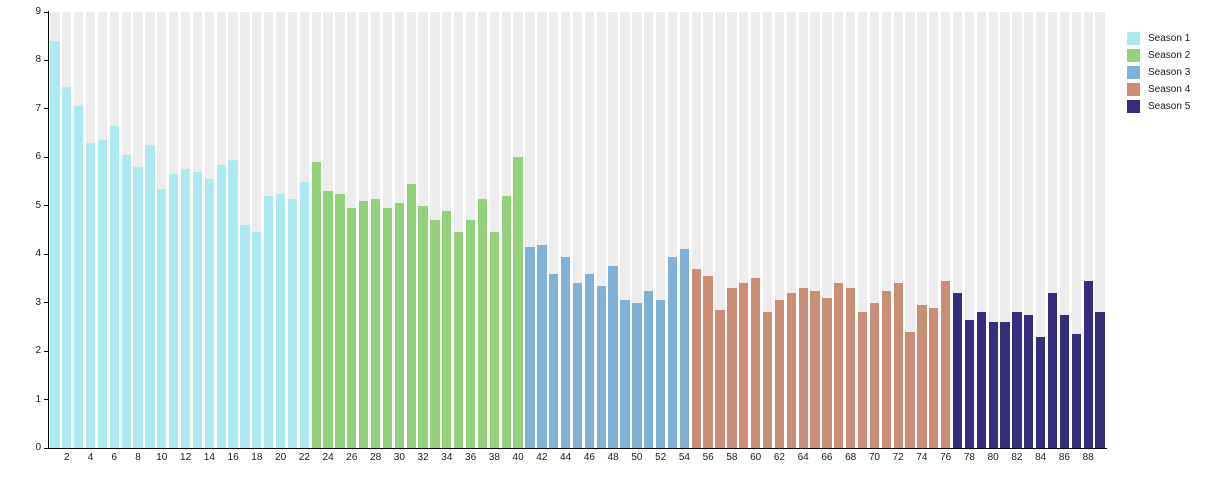 This screenshot has height=500, width=1206. Describe the element at coordinates (38, 302) in the screenshot. I see `y-axis-tick-label: 3` at that location.